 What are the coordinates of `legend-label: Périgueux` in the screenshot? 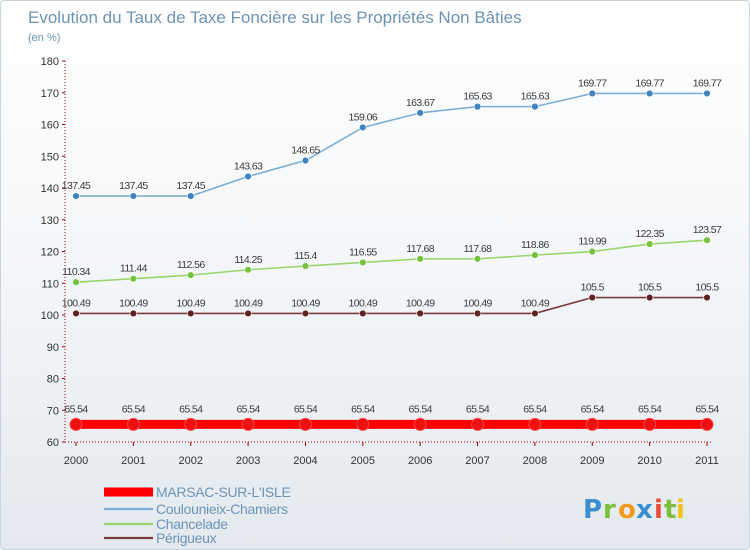 It's located at (186, 538).